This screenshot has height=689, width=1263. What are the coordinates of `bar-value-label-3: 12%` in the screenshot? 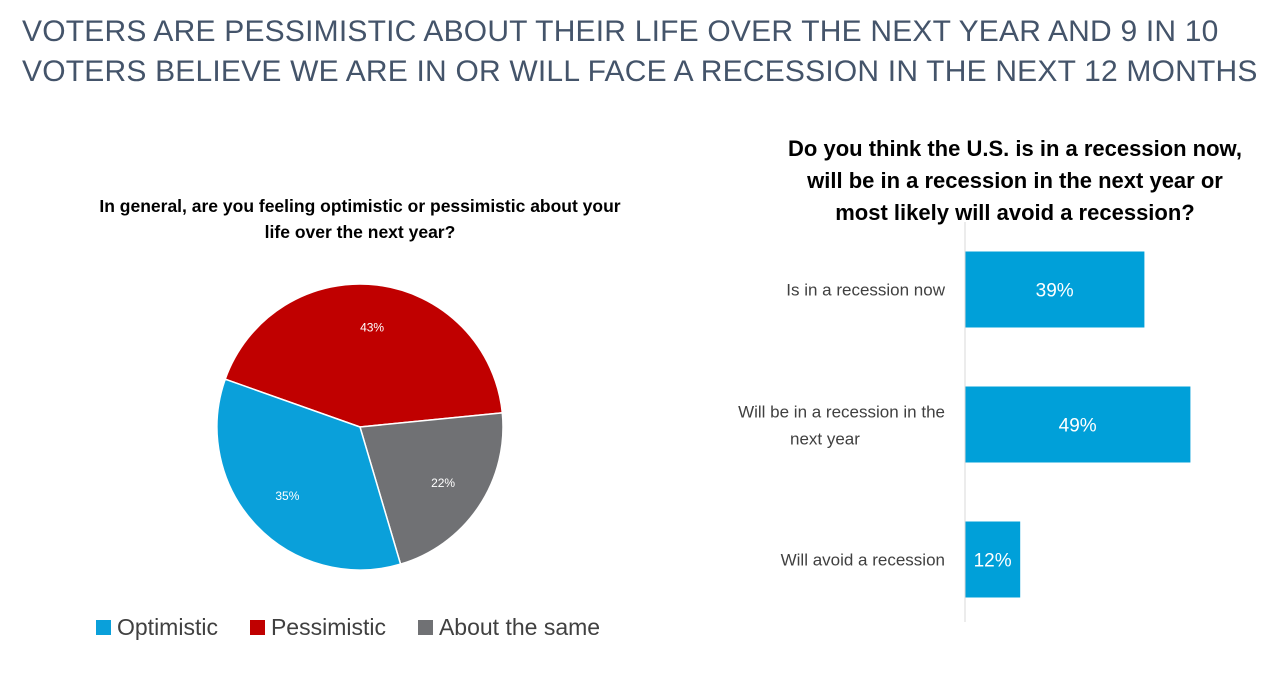 It's located at (993, 561).